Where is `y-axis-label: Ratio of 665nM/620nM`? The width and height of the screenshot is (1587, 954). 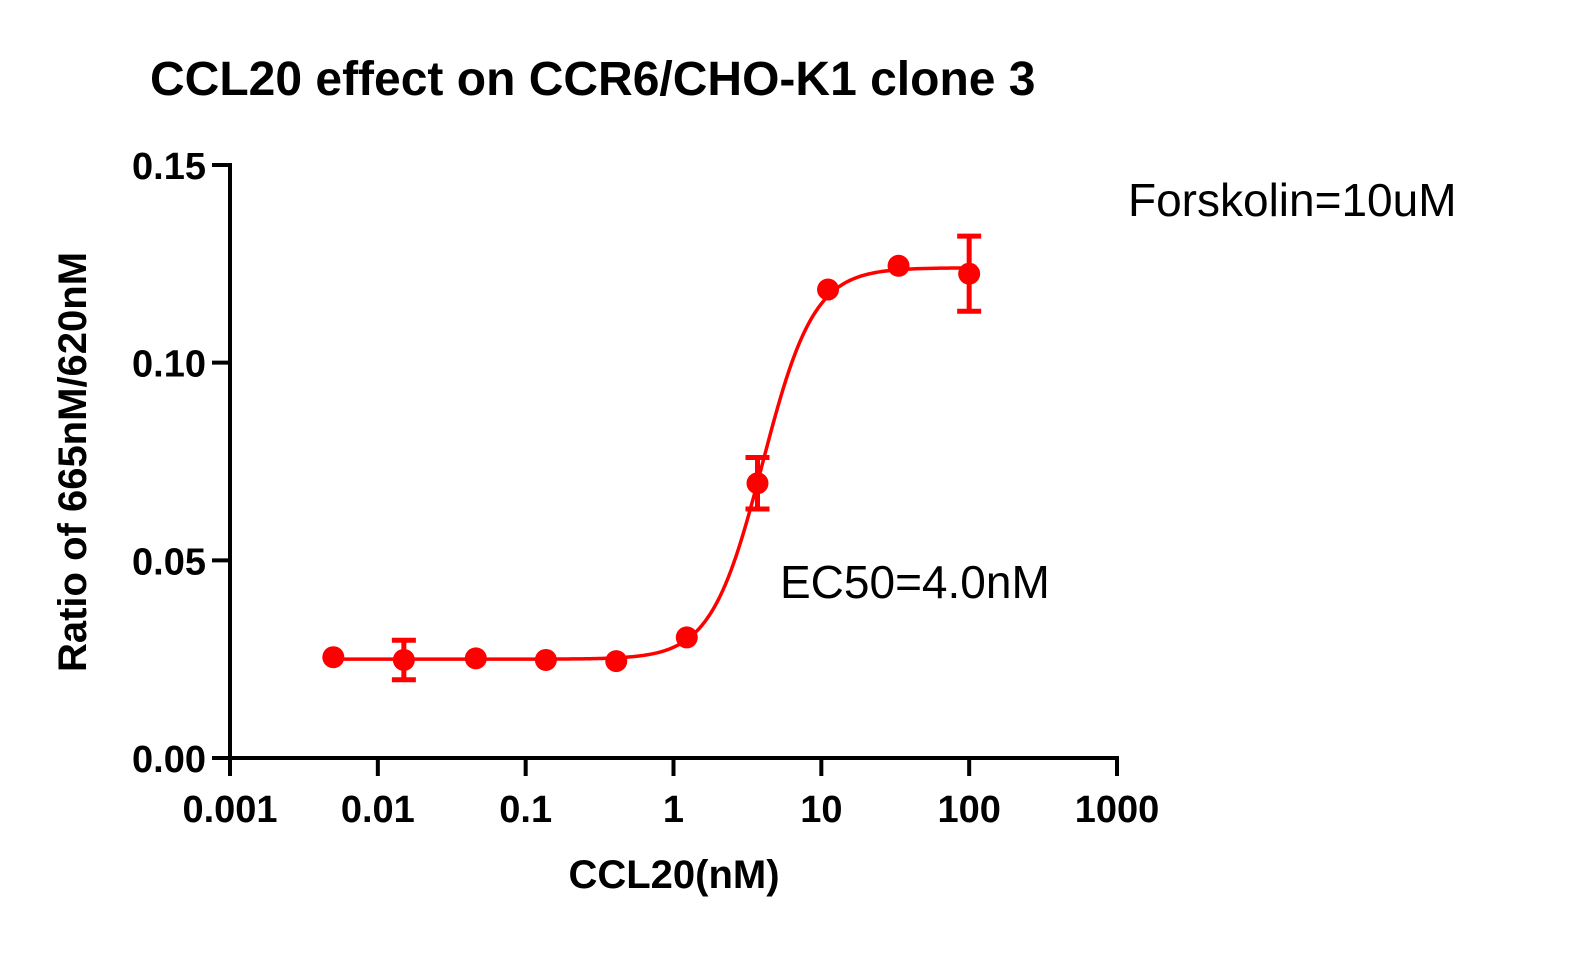 y-axis-label: Ratio of 665nM/620nM is located at coordinates (73, 462).